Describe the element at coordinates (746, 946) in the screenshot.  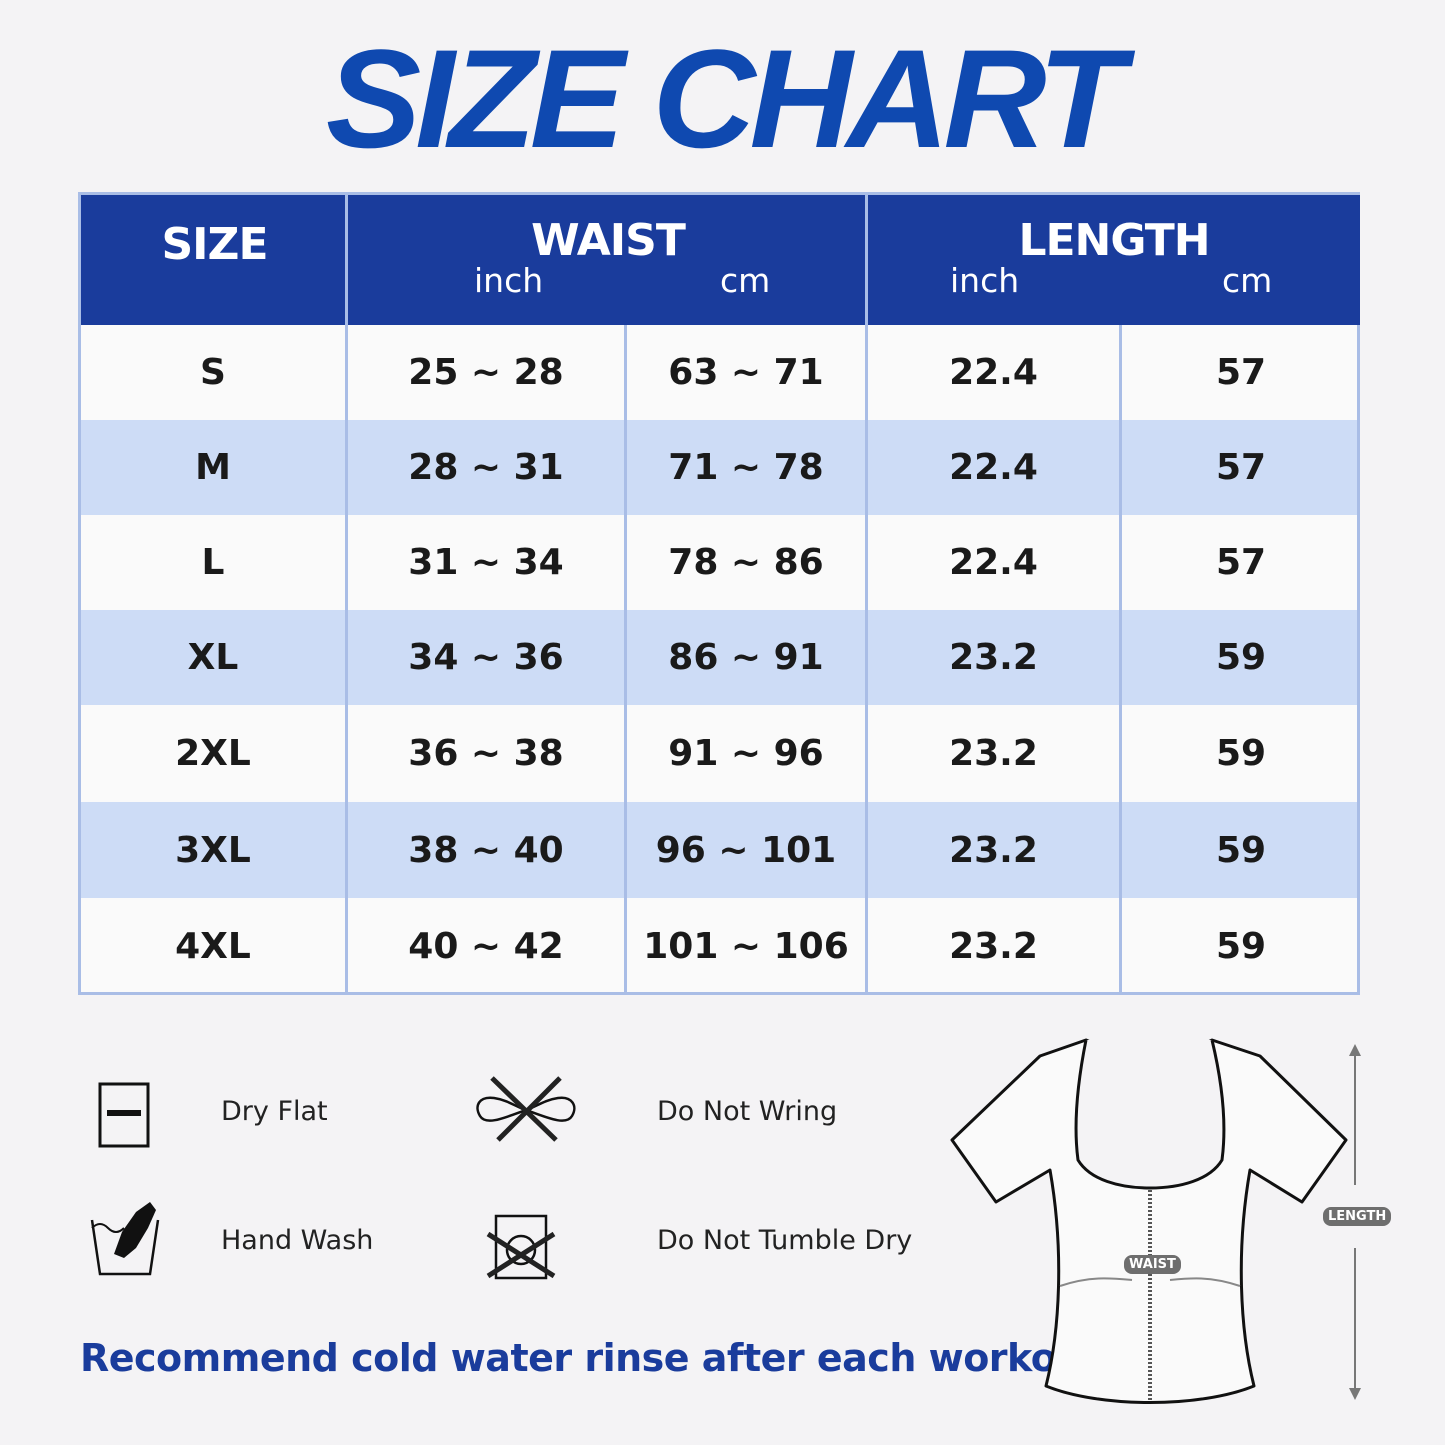
I see `cell-waist-cm: 101 ~ 106` at that location.